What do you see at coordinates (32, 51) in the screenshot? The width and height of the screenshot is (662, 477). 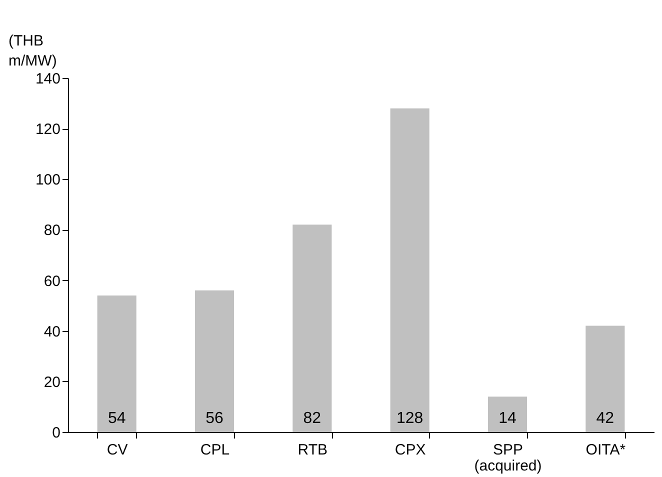 I see `y-axis-title: (THB m/MW)` at bounding box center [32, 51].